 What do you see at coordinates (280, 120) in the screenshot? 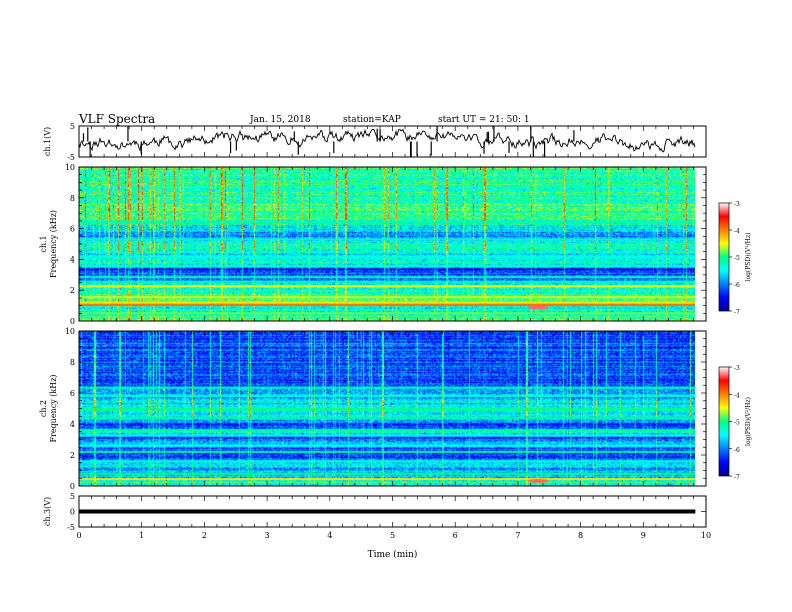
I see `observation-date: Jan. 15, 2018` at bounding box center [280, 120].